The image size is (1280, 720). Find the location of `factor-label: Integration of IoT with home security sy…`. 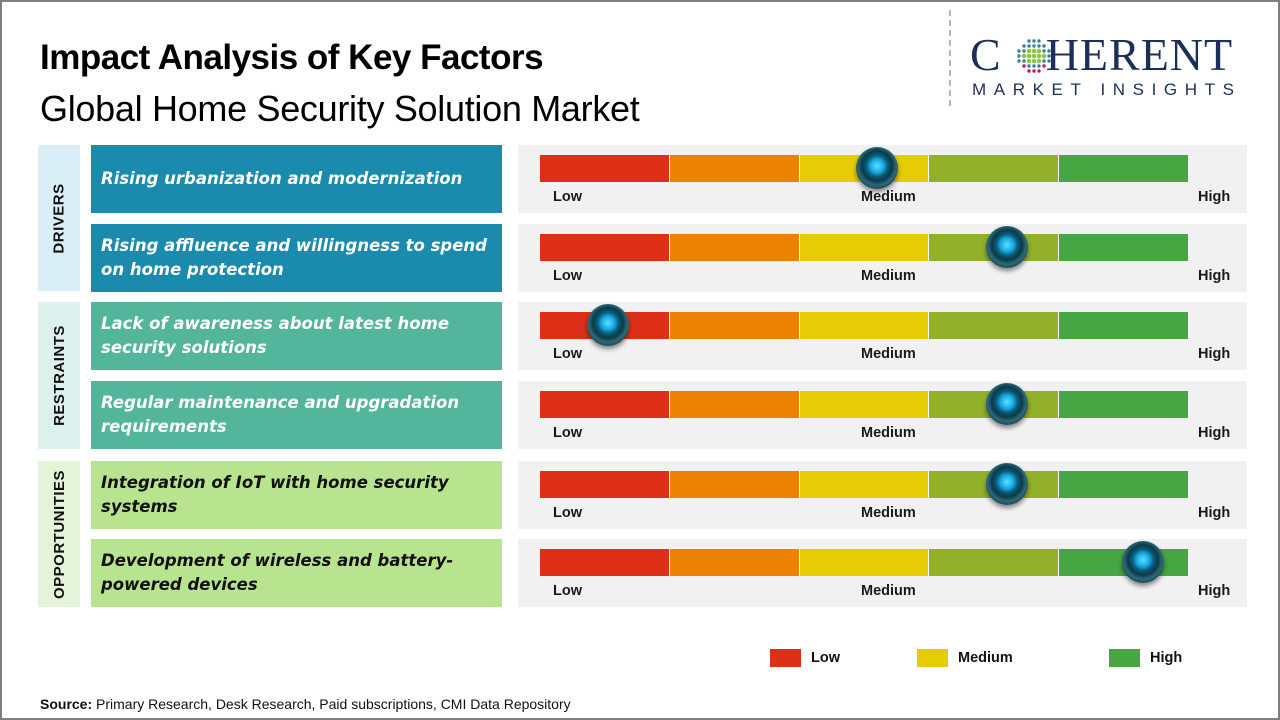

factor-label: Integration of IoT with home security sy… is located at coordinates (275, 494).